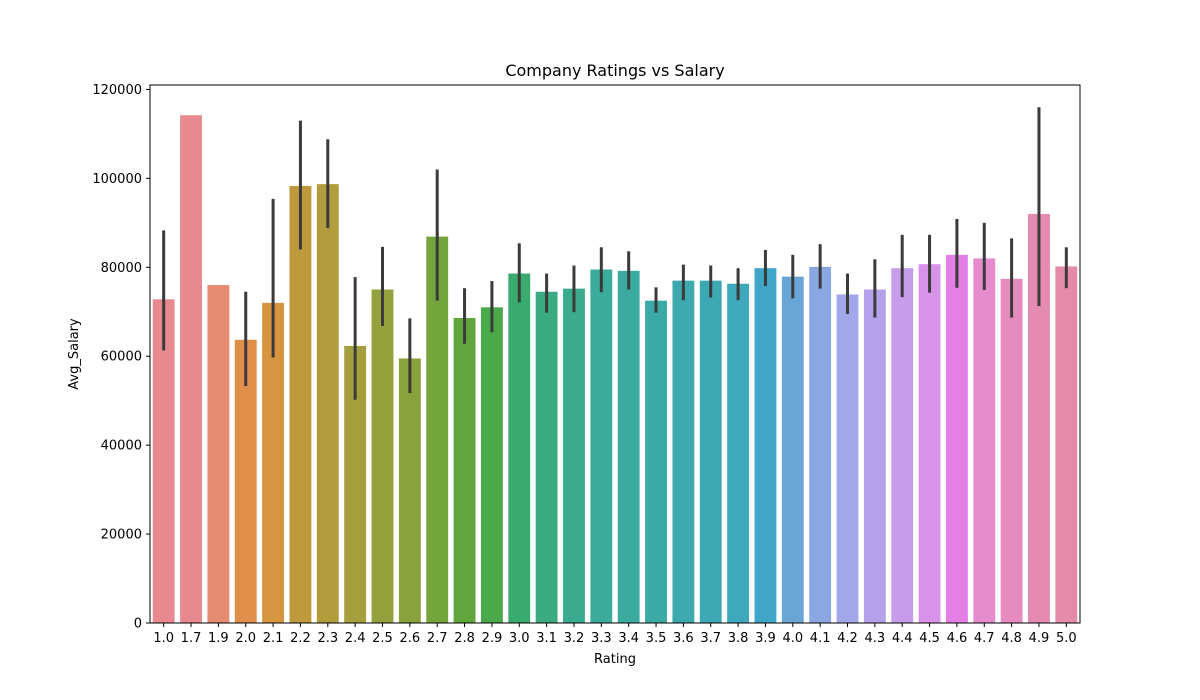  I want to click on x-tick-label: 4.1, so click(820, 638).